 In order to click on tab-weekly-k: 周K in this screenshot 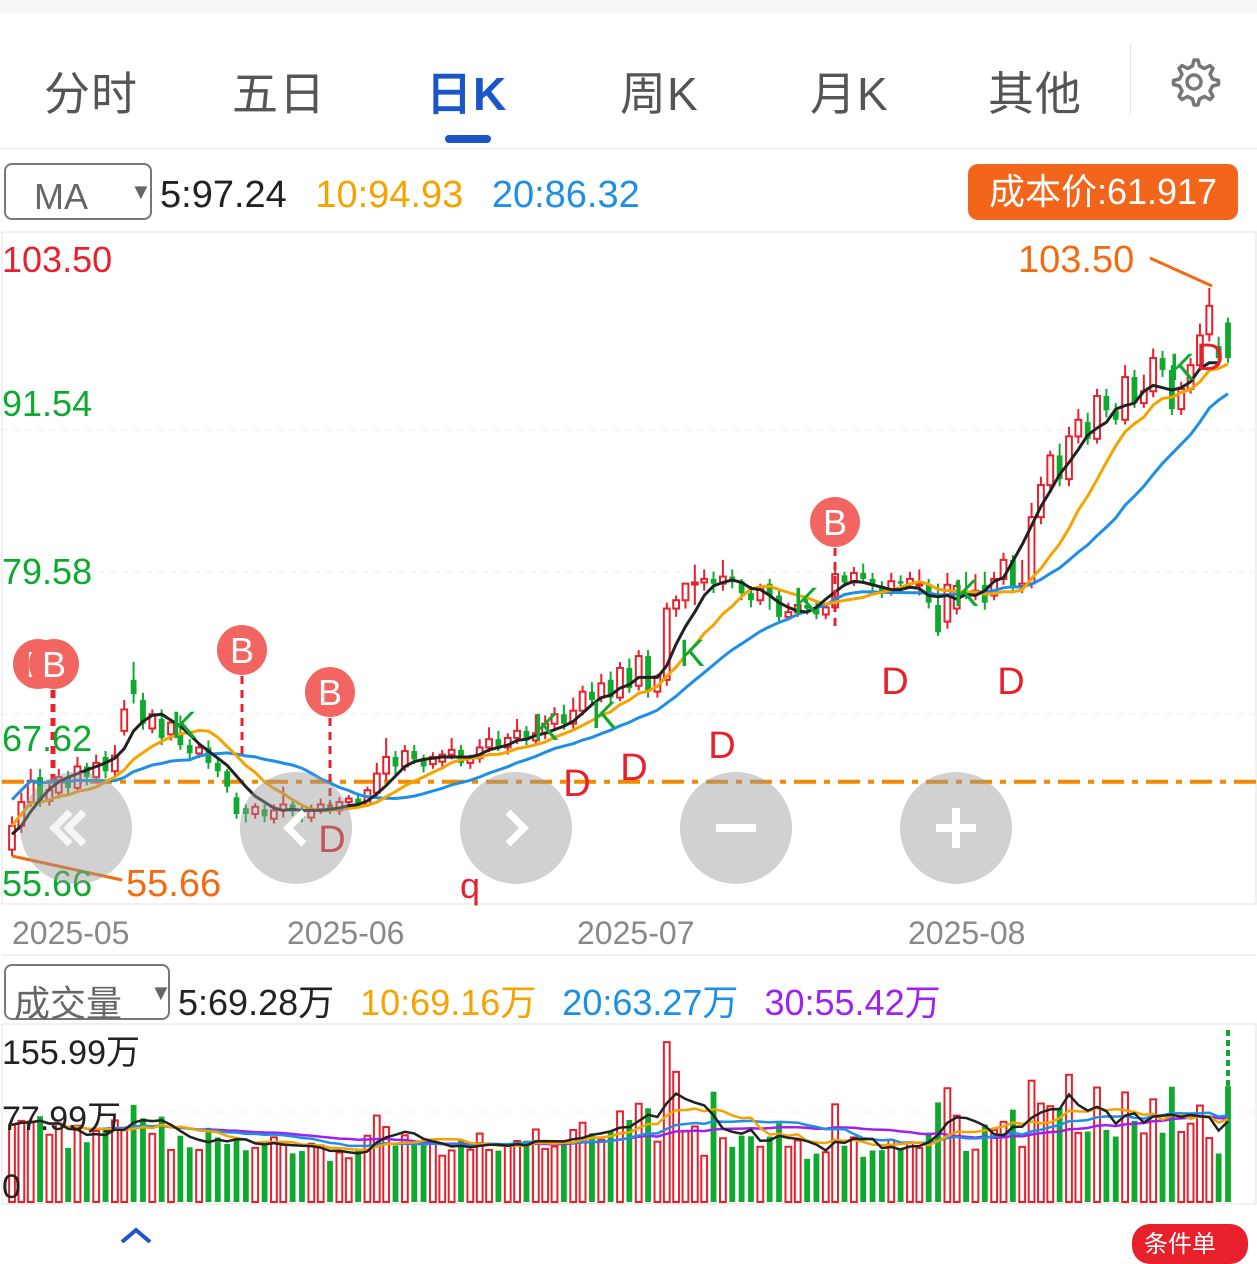, I will do `click(659, 94)`.